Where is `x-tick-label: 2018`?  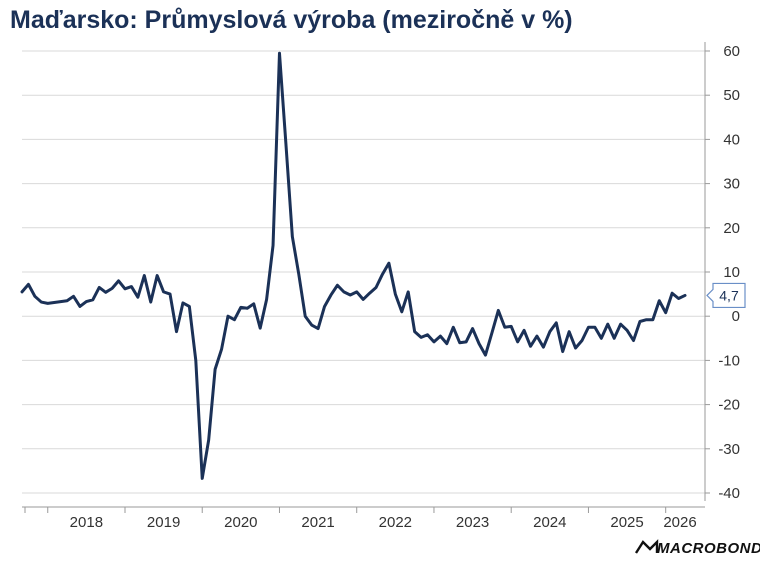
x-tick-label: 2018 is located at coordinates (86, 522).